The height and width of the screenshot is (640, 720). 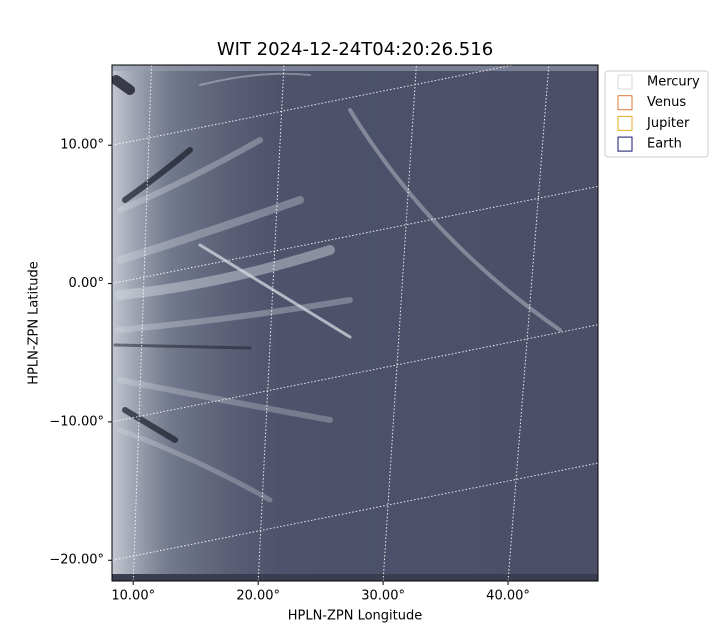 What do you see at coordinates (76, 421) in the screenshot?
I see `y-tick-label: −10.00°` at bounding box center [76, 421].